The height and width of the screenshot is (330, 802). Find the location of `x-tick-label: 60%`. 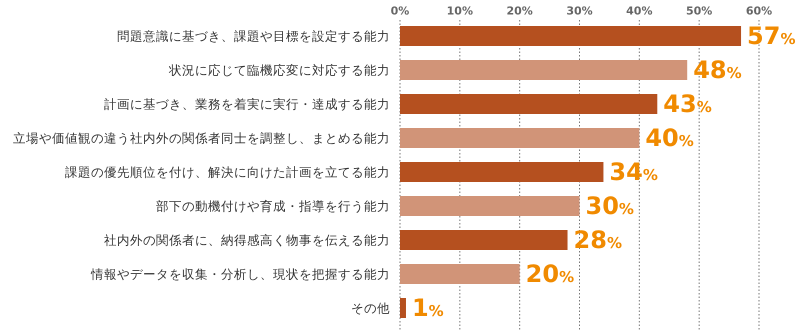

x-tick-label: 60% is located at coordinates (759, 11).